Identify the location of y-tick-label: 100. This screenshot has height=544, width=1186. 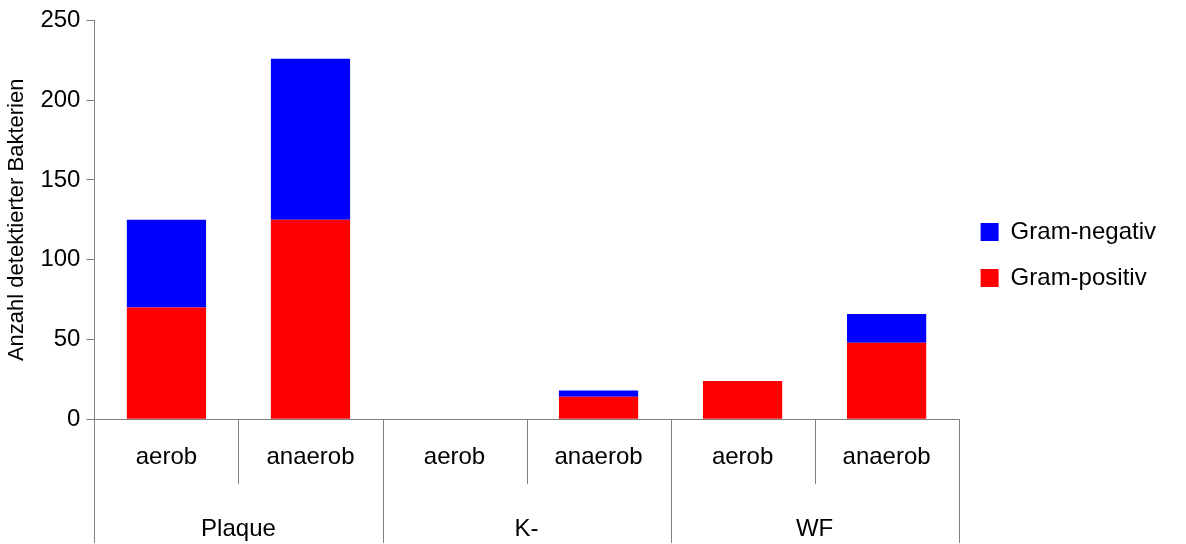
(60, 258).